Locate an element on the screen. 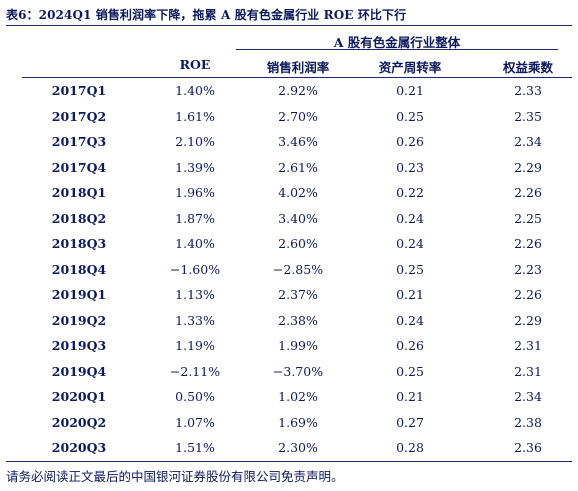 The height and width of the screenshot is (491, 578). table-row: 2020Q2 1.07% 1.69% 0.27 2.38 is located at coordinates (297, 424).